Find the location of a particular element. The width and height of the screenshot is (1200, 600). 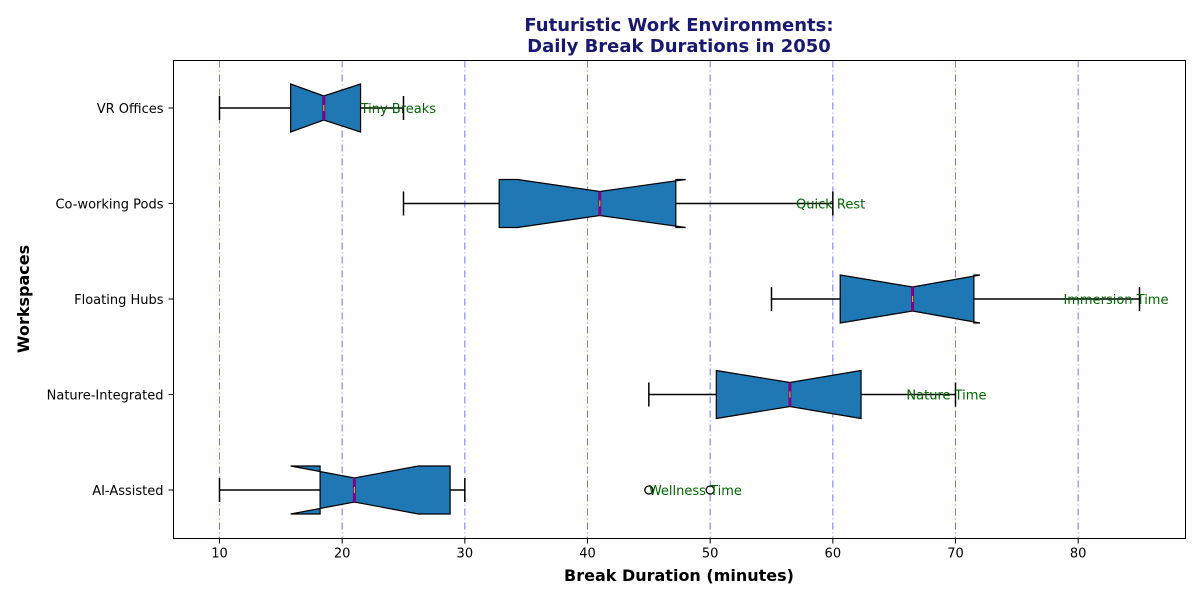

box-group: Tiny Breaks is located at coordinates (327, 108).